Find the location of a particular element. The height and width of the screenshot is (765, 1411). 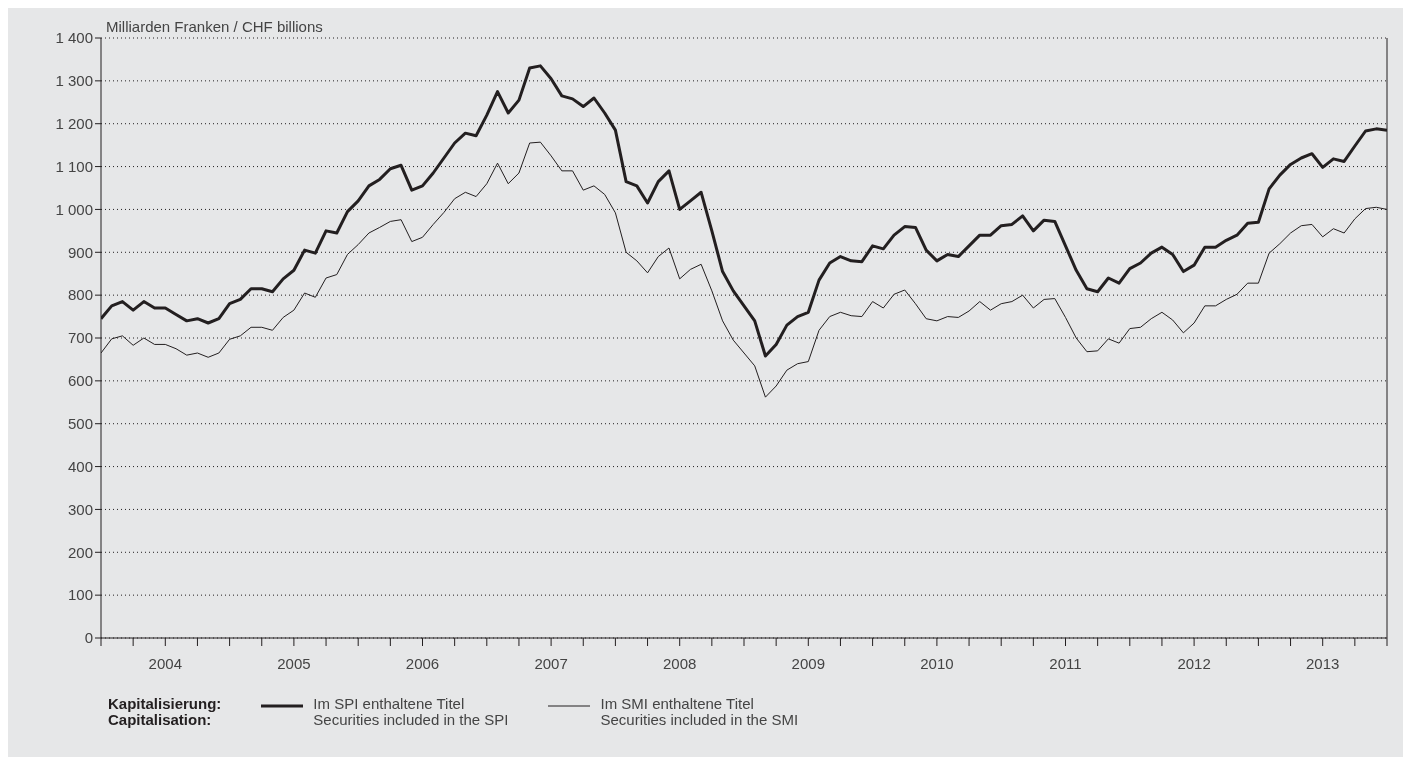

y-axis-title: Milliarden Franken / CHF billions is located at coordinates (214, 26).